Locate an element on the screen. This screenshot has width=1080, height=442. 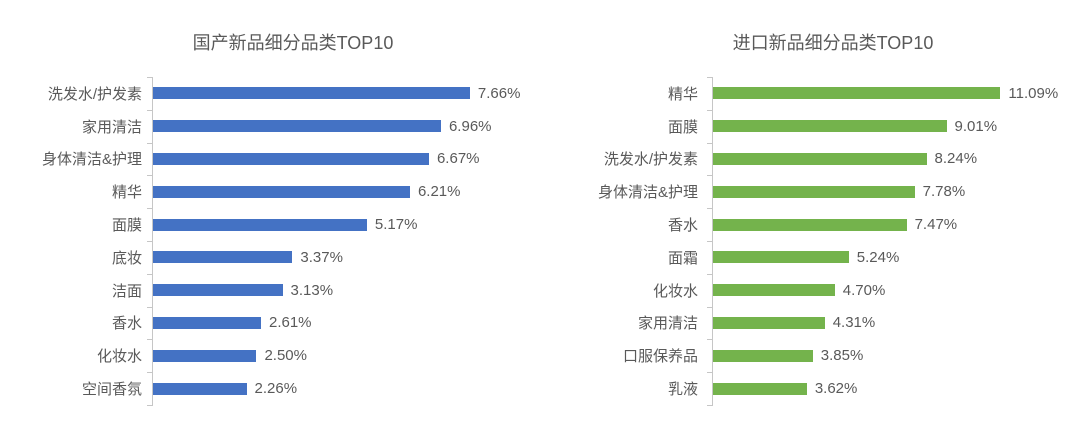
bar-track: 4.70% is located at coordinates (868, 290).